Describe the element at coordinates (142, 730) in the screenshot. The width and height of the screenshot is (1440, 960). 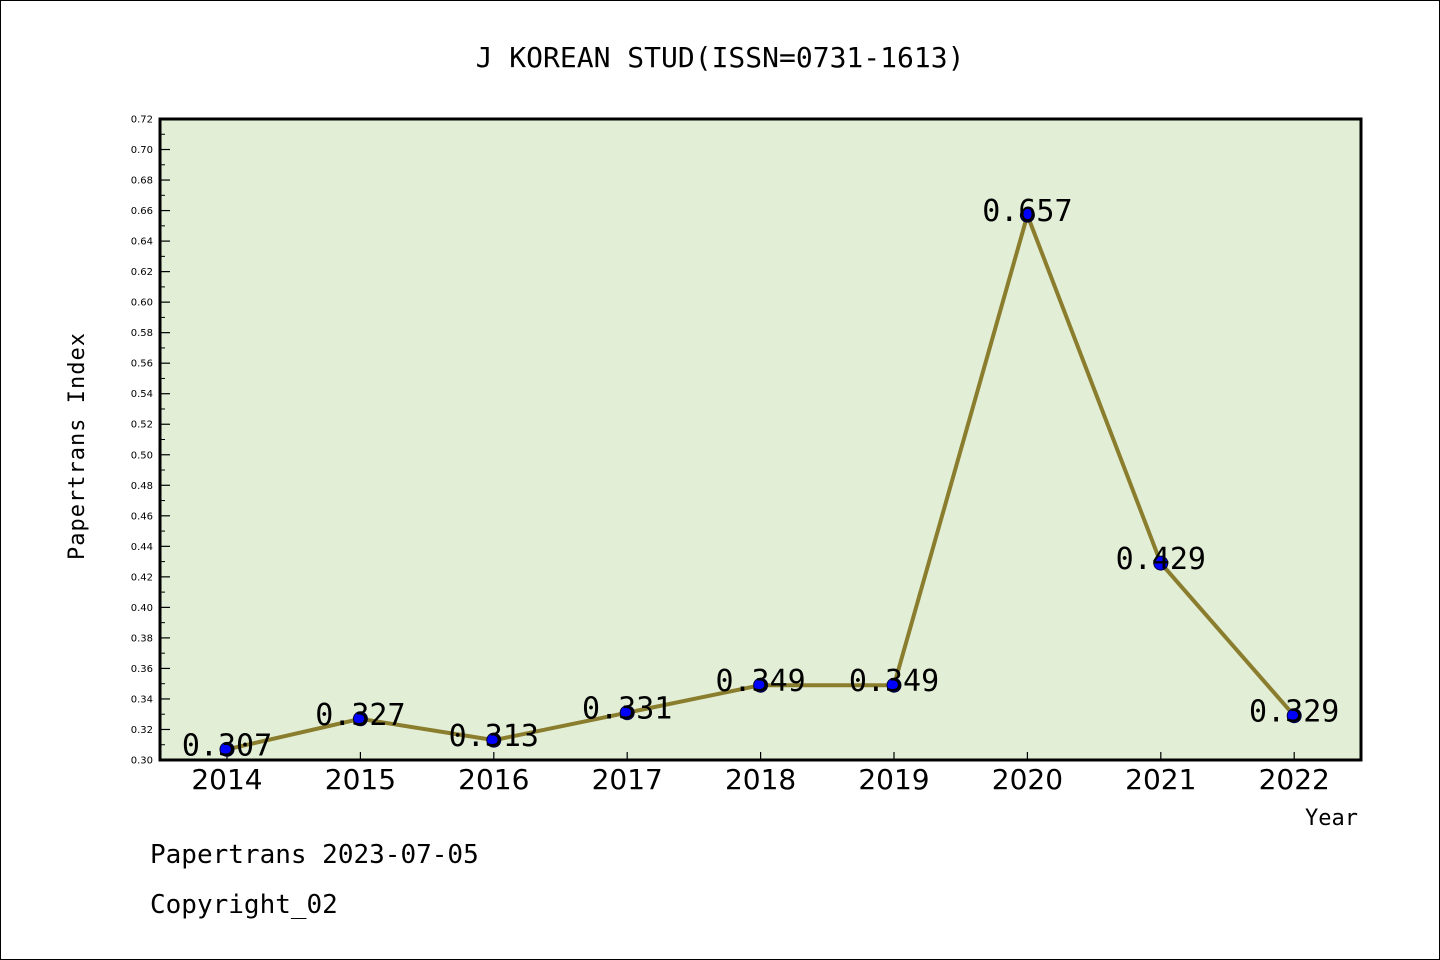
I see `y-tick-label: 0.32` at that location.